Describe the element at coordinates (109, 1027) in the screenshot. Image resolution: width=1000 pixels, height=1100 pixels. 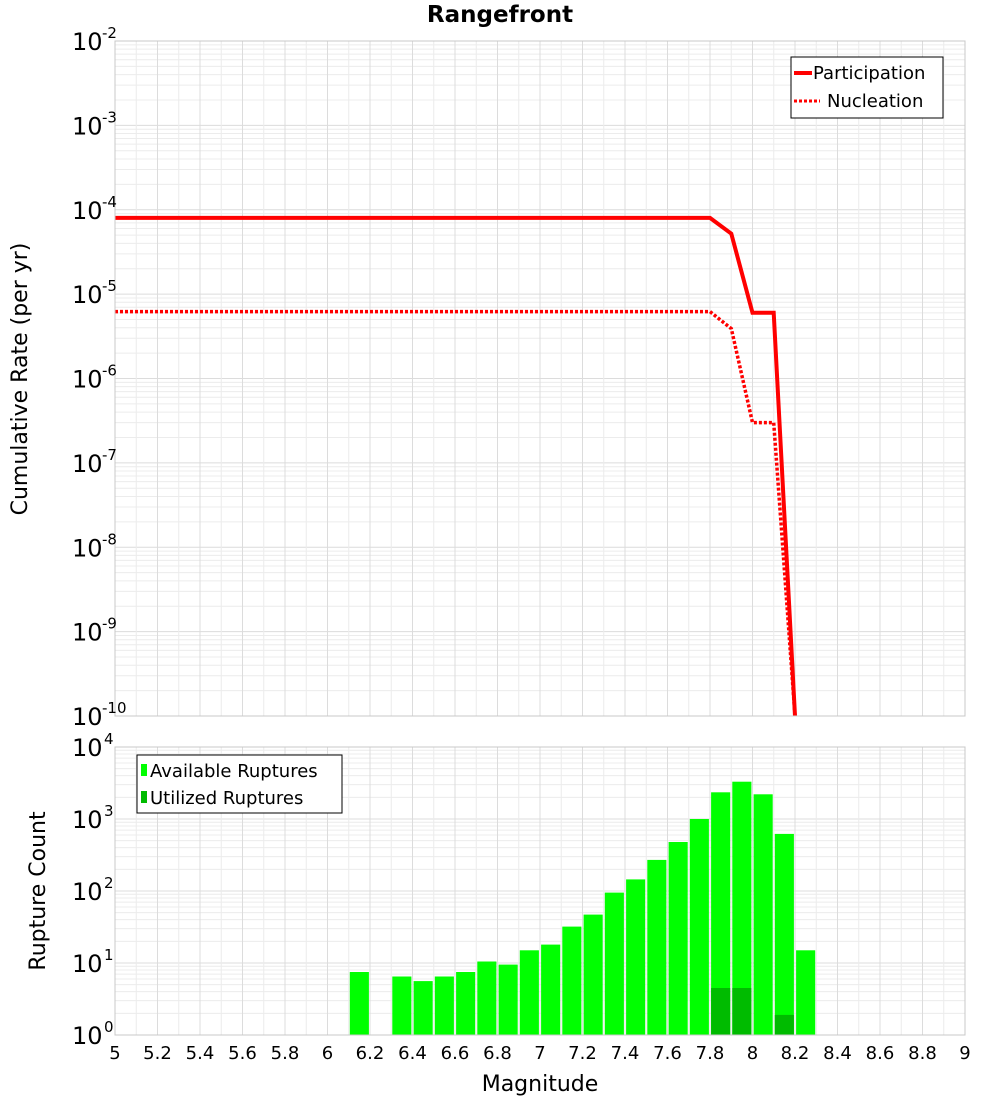
I see `y-tick-exponent: 0` at that location.